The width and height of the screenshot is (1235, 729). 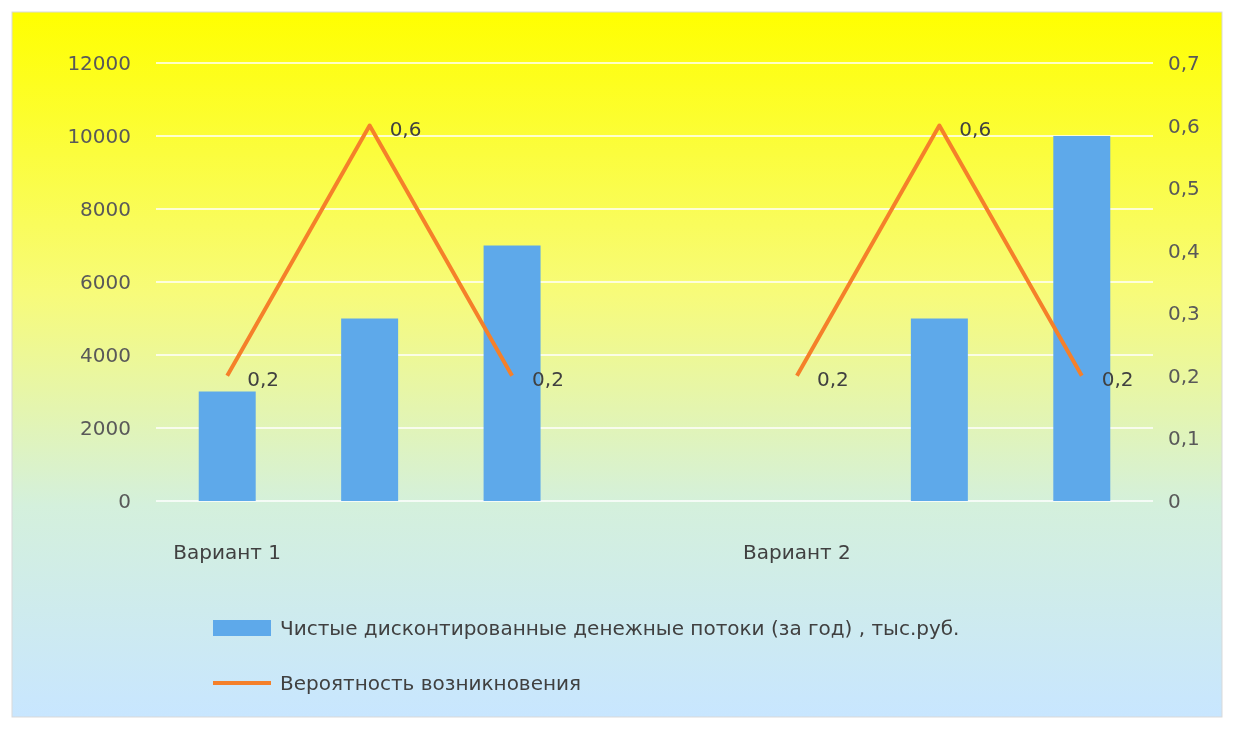 What do you see at coordinates (1184, 63) in the screenshot?
I see `y2-tick-label: 0,7` at bounding box center [1184, 63].